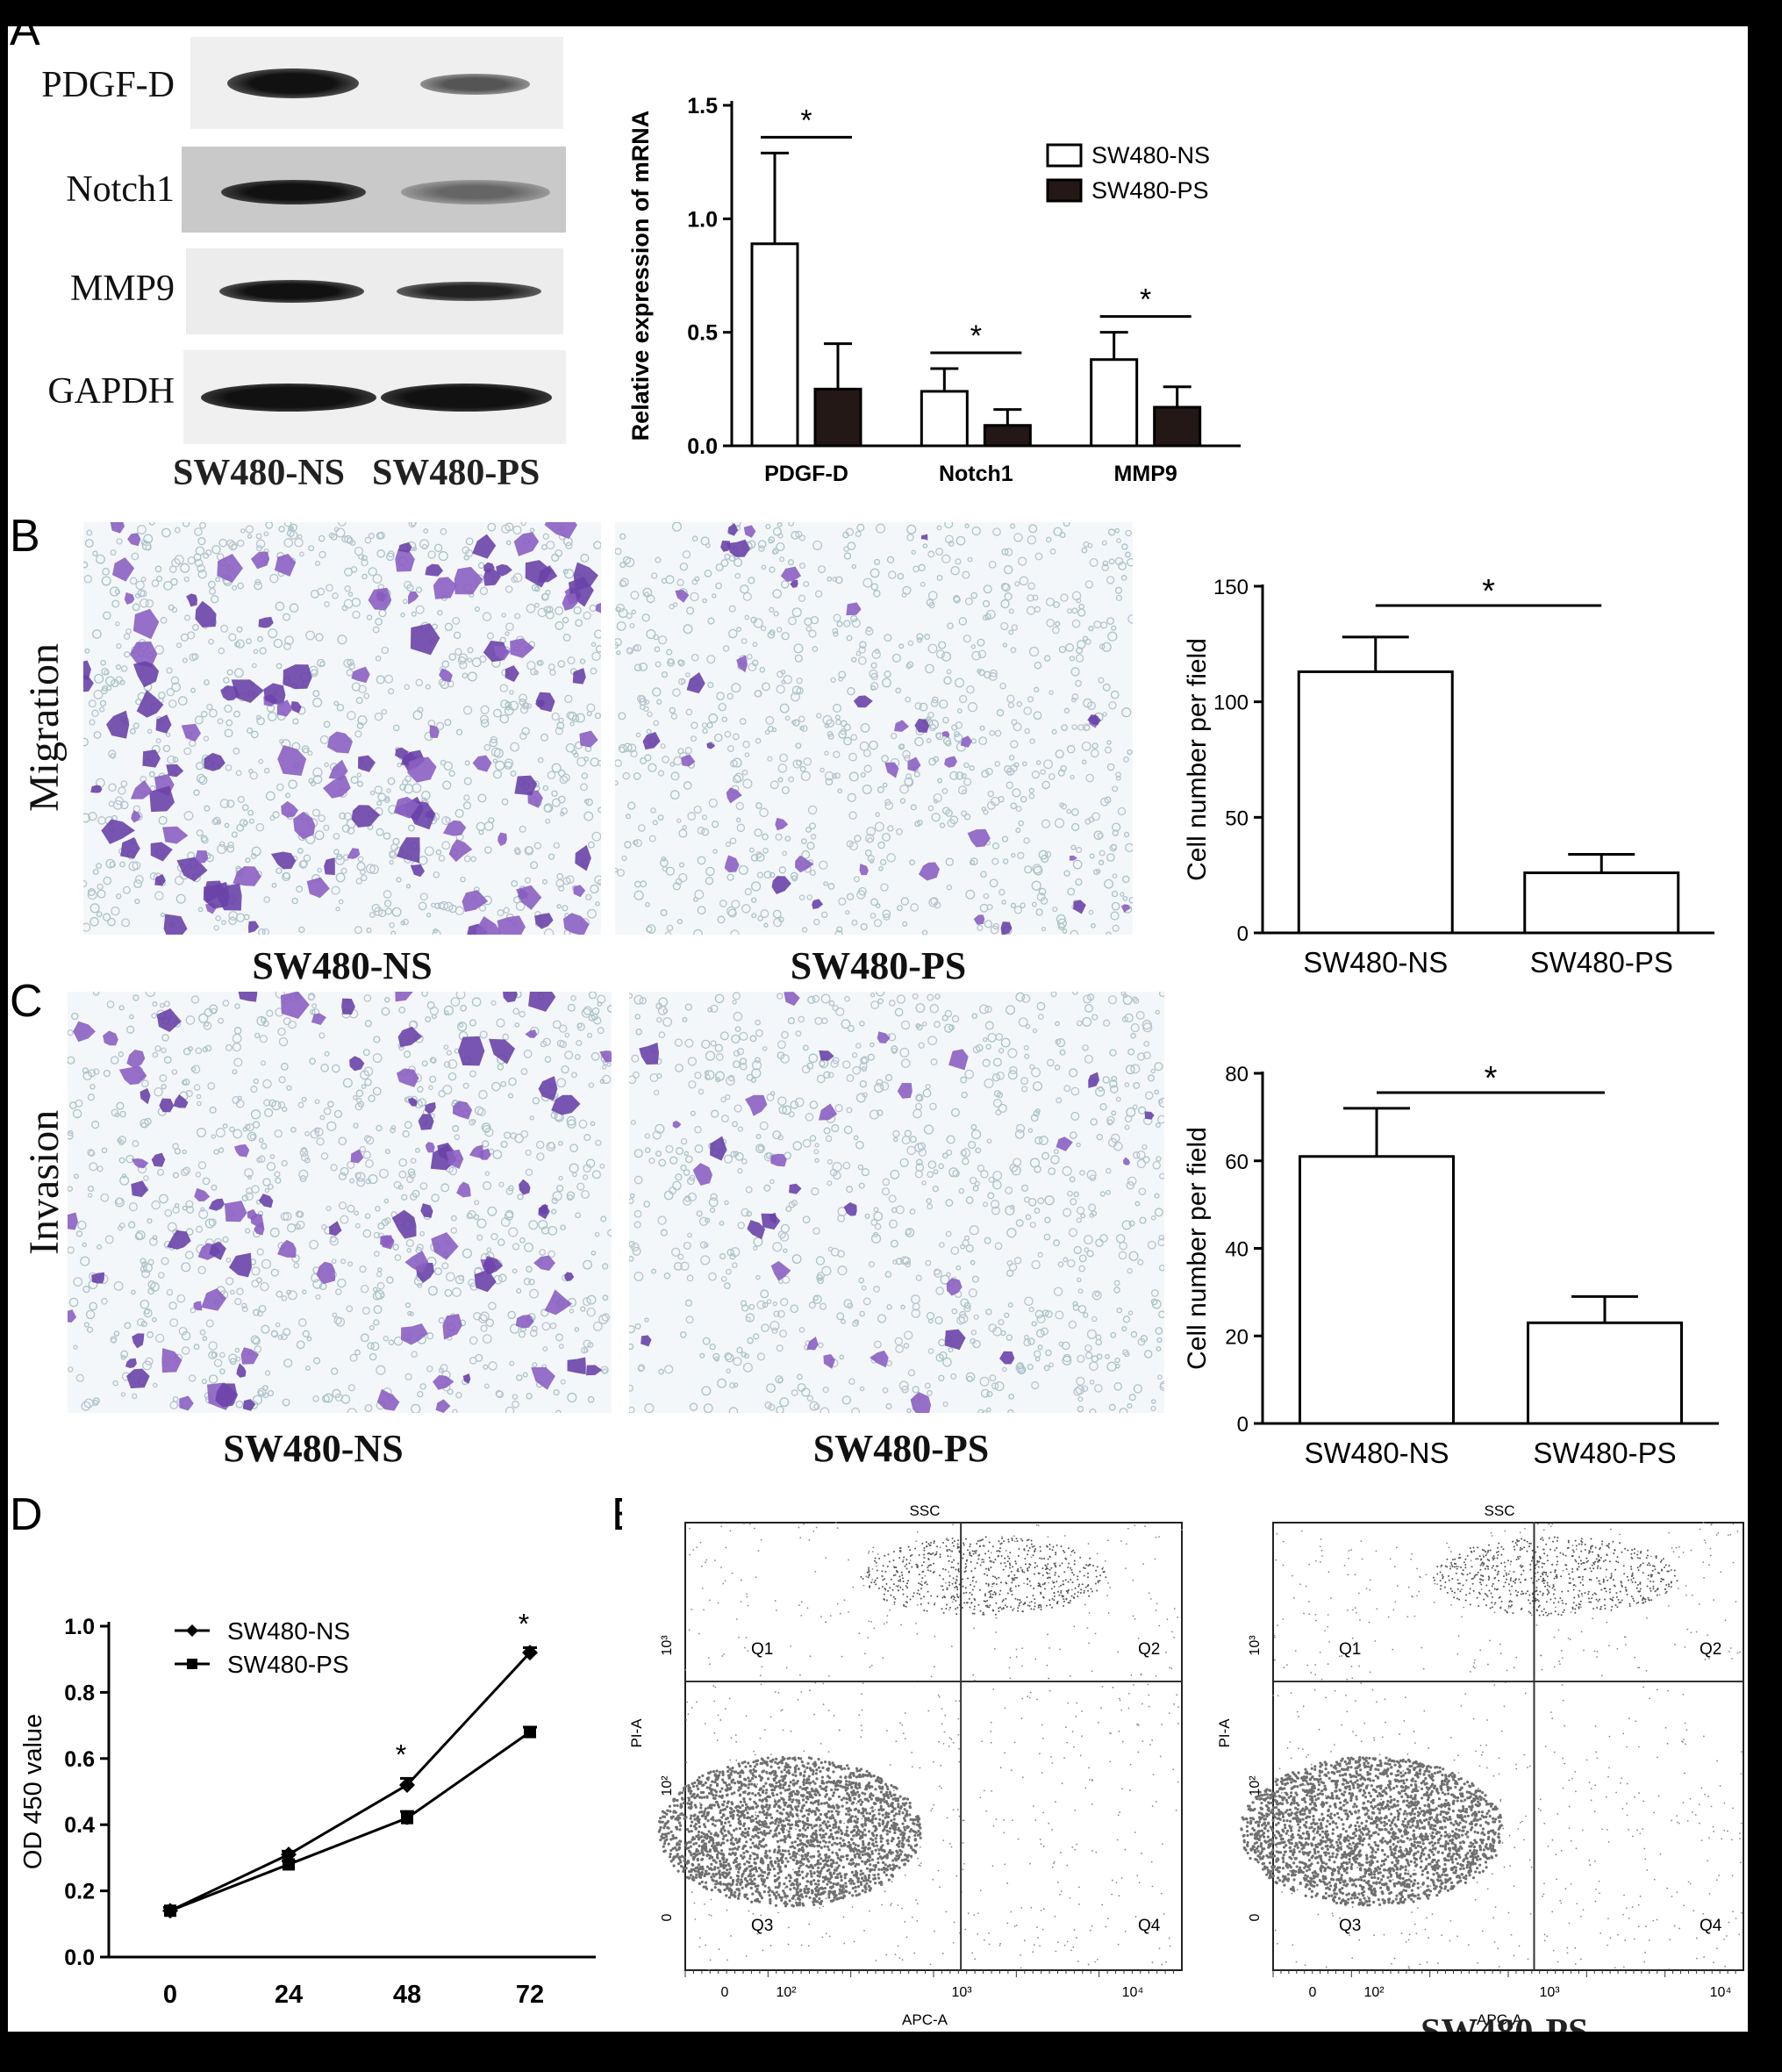 The height and width of the screenshot is (2072, 1782). I want to click on wb-label-notch1: Notch1, so click(120, 190).